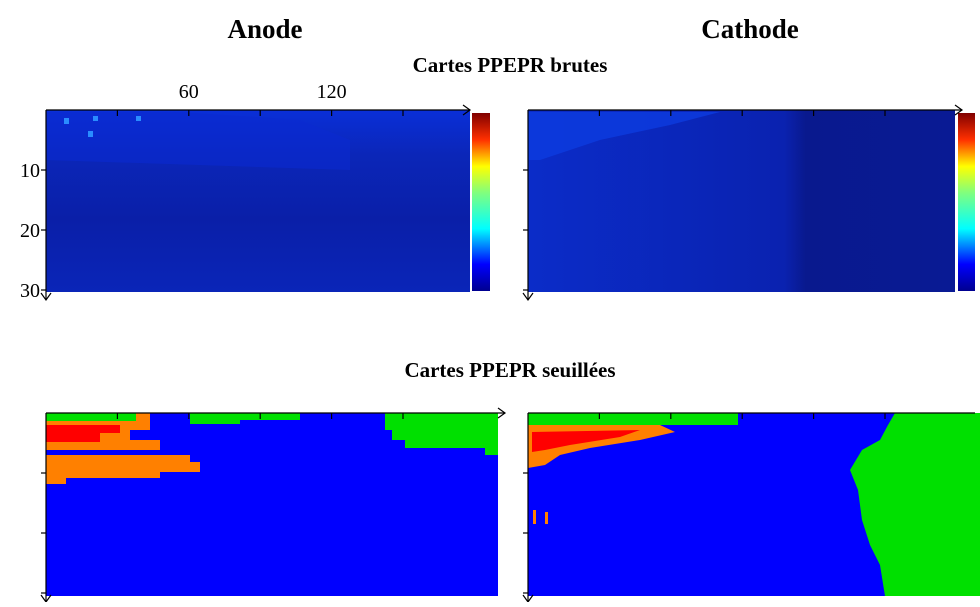 This screenshot has width=980, height=607. Describe the element at coordinates (754, 504) in the screenshot. I see `threshold-map-cathode` at that location.